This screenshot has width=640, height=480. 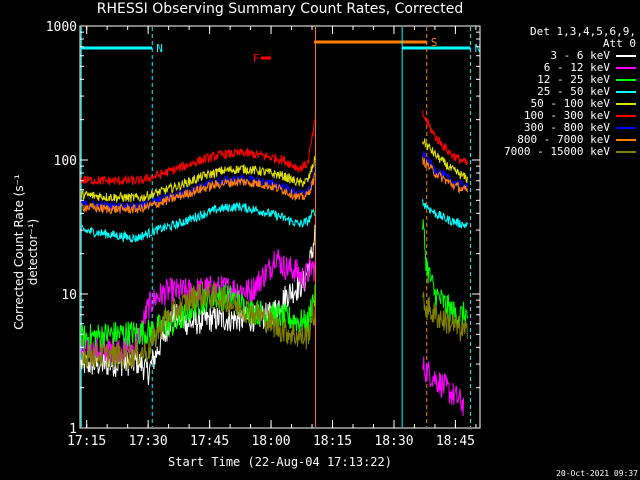 What do you see at coordinates (619, 43) in the screenshot?
I see `legend-header-line-2: Att 0` at bounding box center [619, 43].